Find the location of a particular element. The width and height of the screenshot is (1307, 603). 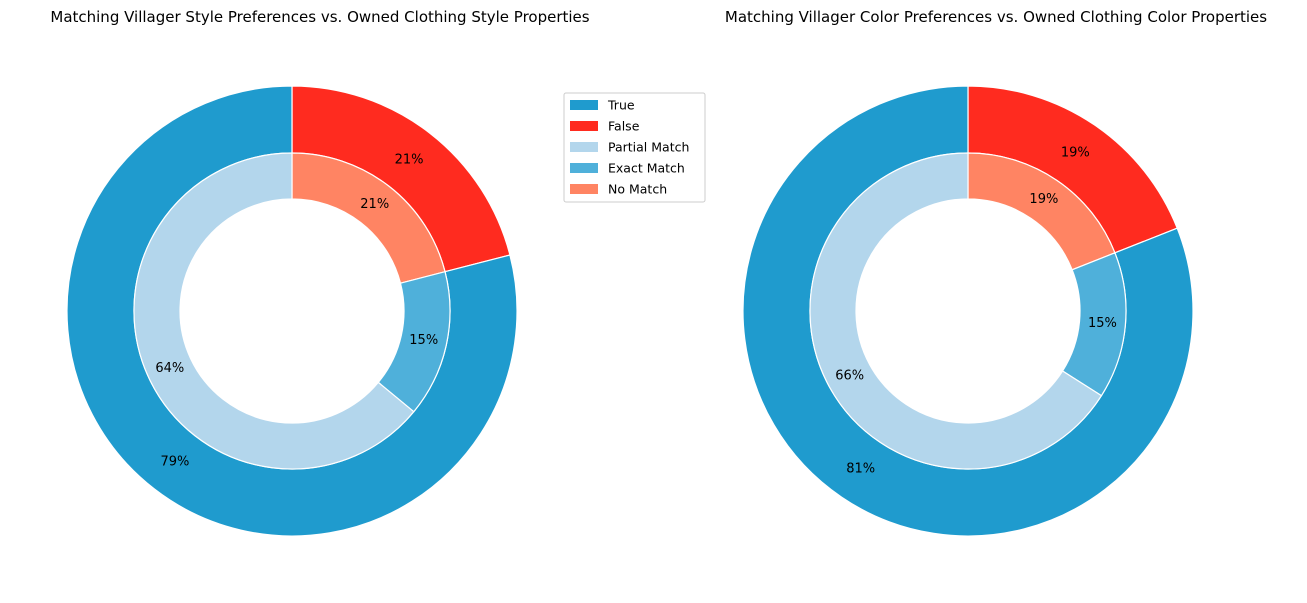

legend-label-true: True is located at coordinates (621, 105).